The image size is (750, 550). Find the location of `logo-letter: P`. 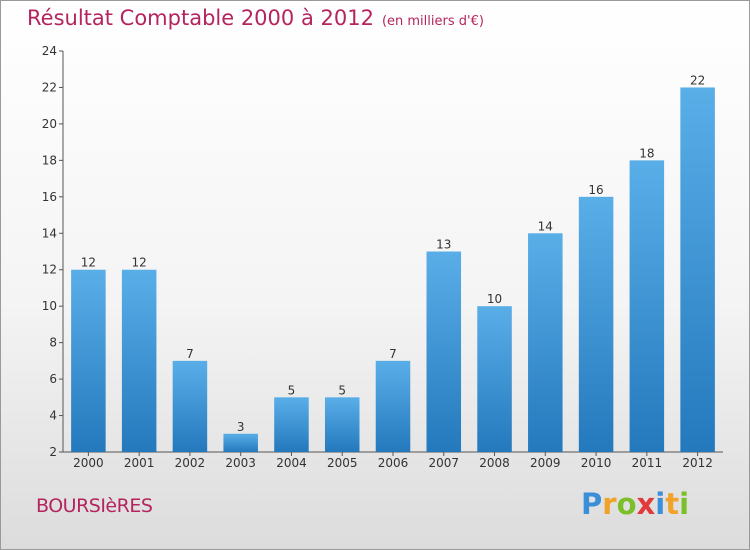

logo-letter: P is located at coordinates (592, 504).